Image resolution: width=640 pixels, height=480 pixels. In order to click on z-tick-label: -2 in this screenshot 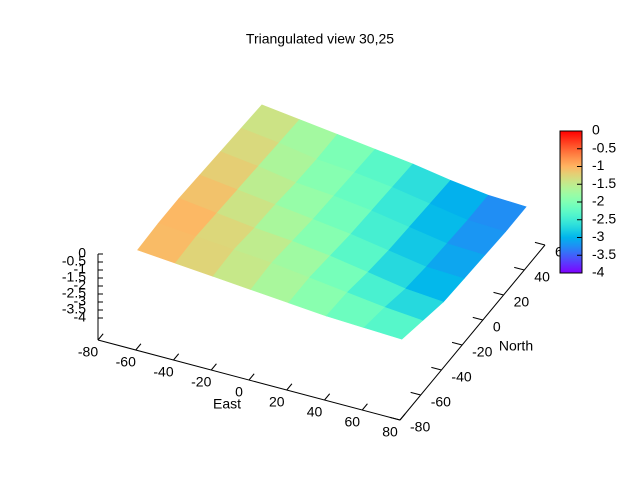, I will do `click(80, 285)`.